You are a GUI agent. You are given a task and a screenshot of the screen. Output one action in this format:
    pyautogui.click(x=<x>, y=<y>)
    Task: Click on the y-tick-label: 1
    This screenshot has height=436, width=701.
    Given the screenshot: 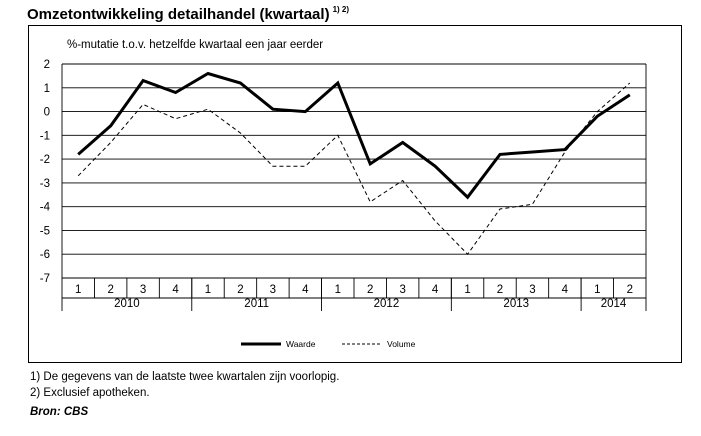 What is the action you would take?
    pyautogui.click(x=47, y=89)
    